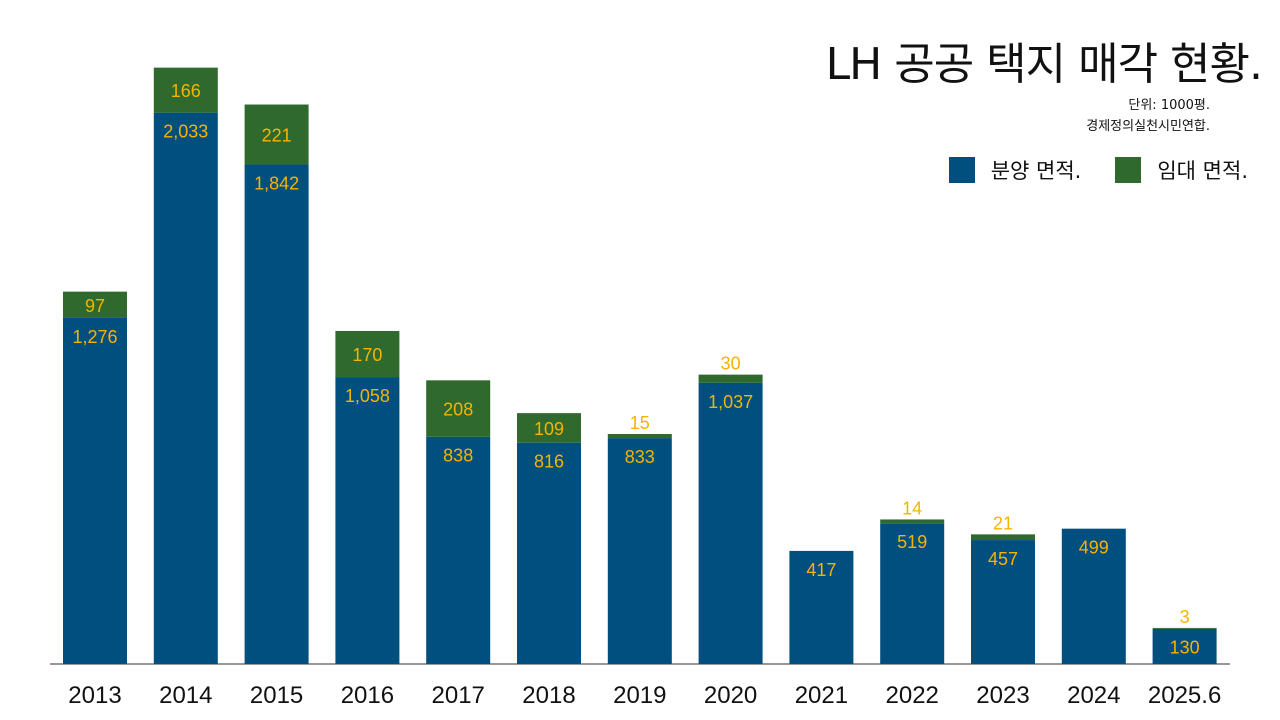  I want to click on legend: 분양 면적. 임대 면적., so click(1088, 170).